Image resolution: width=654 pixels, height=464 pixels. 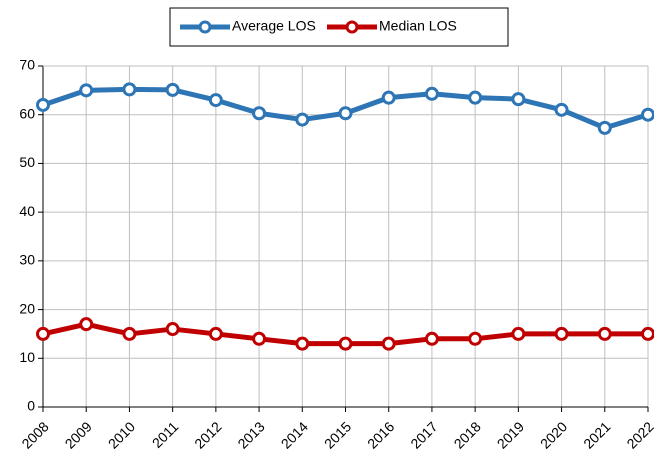 I want to click on x-tick-label: 2018, so click(x=467, y=434).